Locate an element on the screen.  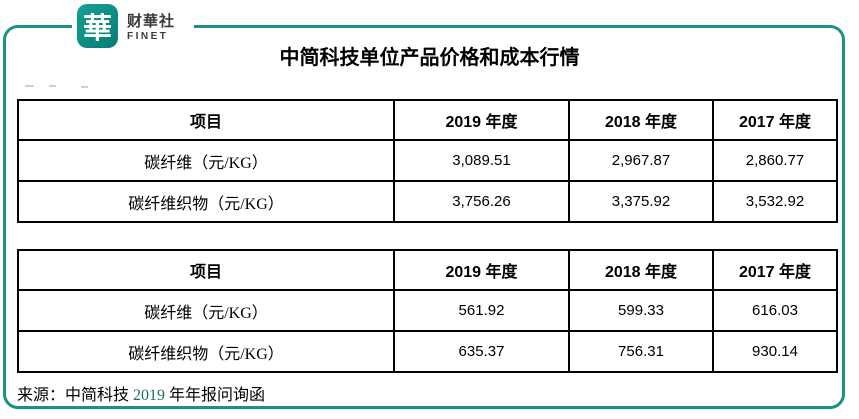
source-line: 来源：中简科技 2019 年年报问询函 is located at coordinates (141, 393).